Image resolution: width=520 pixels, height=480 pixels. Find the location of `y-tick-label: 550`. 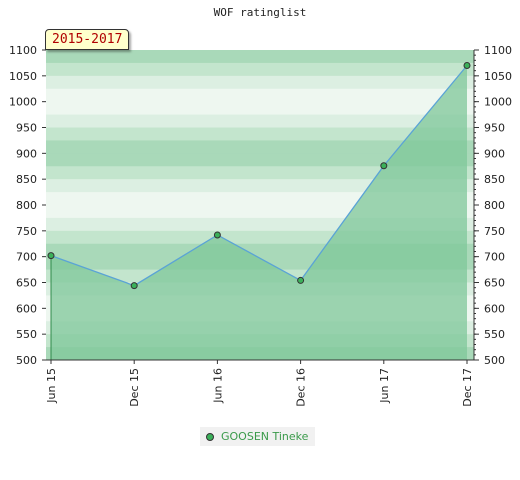

y-tick-label: 550 is located at coordinates (26, 334).